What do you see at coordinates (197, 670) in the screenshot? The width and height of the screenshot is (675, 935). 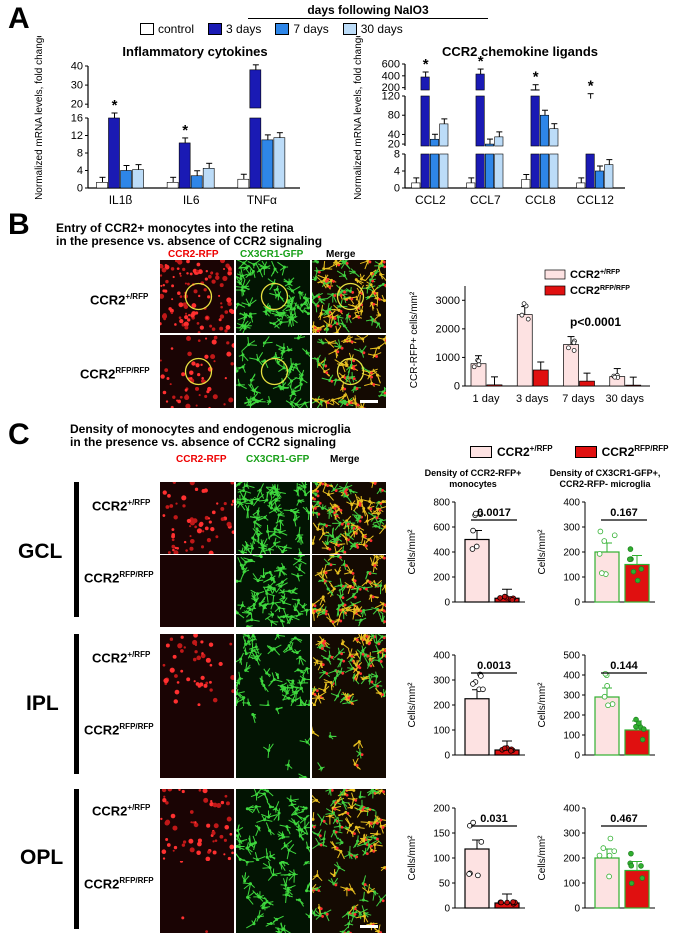 I see `c-image-ipl-red-het` at bounding box center [197, 670].